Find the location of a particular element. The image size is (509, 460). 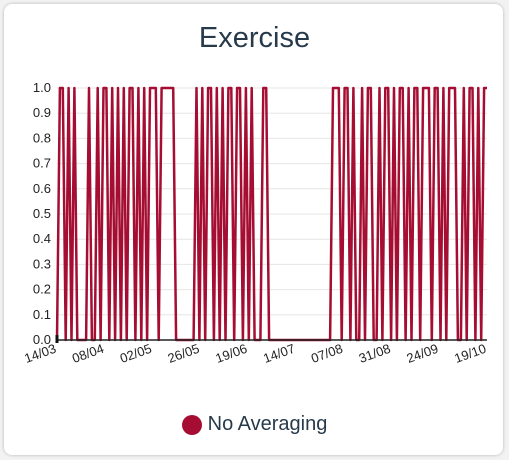

y-tick-label: 0.6 is located at coordinates (42, 188).